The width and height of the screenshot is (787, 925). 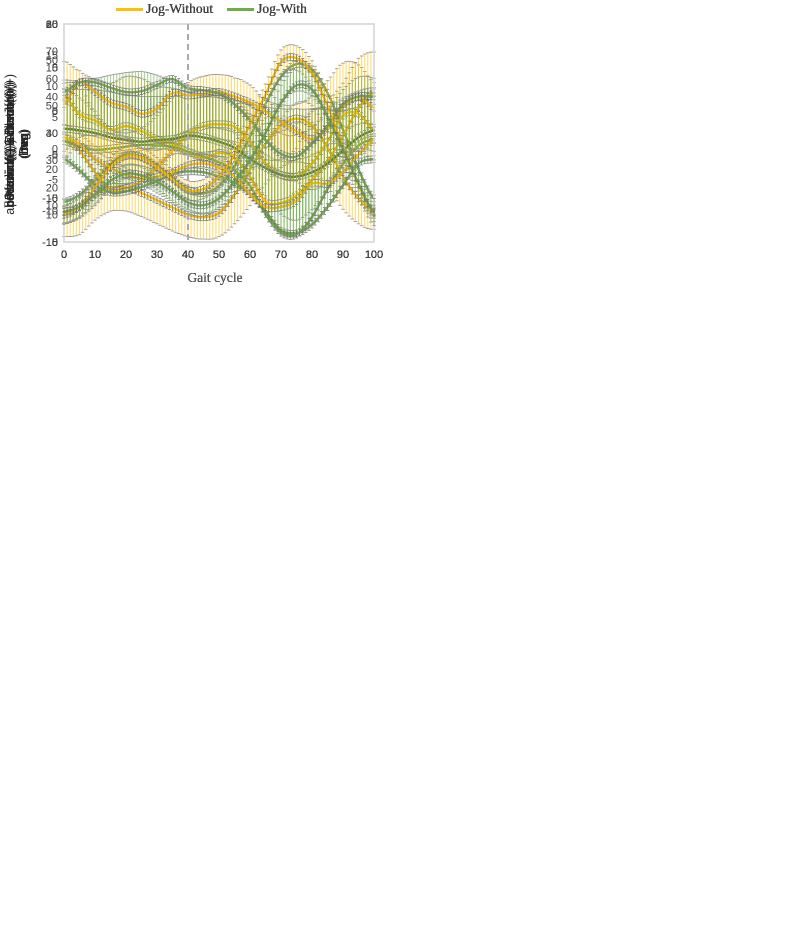 I want to click on legend-line-jog-with-icon, so click(x=241, y=9).